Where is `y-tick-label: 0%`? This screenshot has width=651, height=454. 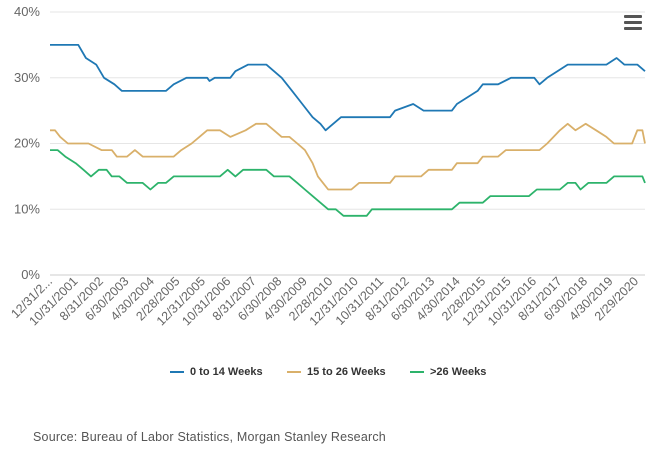
y-tick-label: 0% is located at coordinates (30, 274).